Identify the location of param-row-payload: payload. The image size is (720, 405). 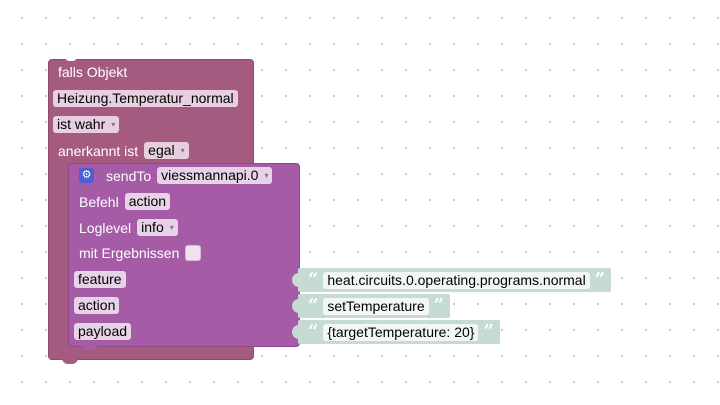
(103, 331).